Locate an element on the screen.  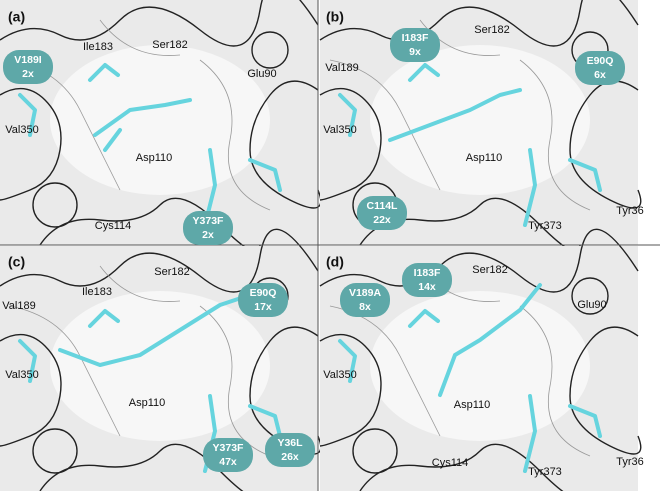
mutation-name: V189A is located at coordinates (365, 293).